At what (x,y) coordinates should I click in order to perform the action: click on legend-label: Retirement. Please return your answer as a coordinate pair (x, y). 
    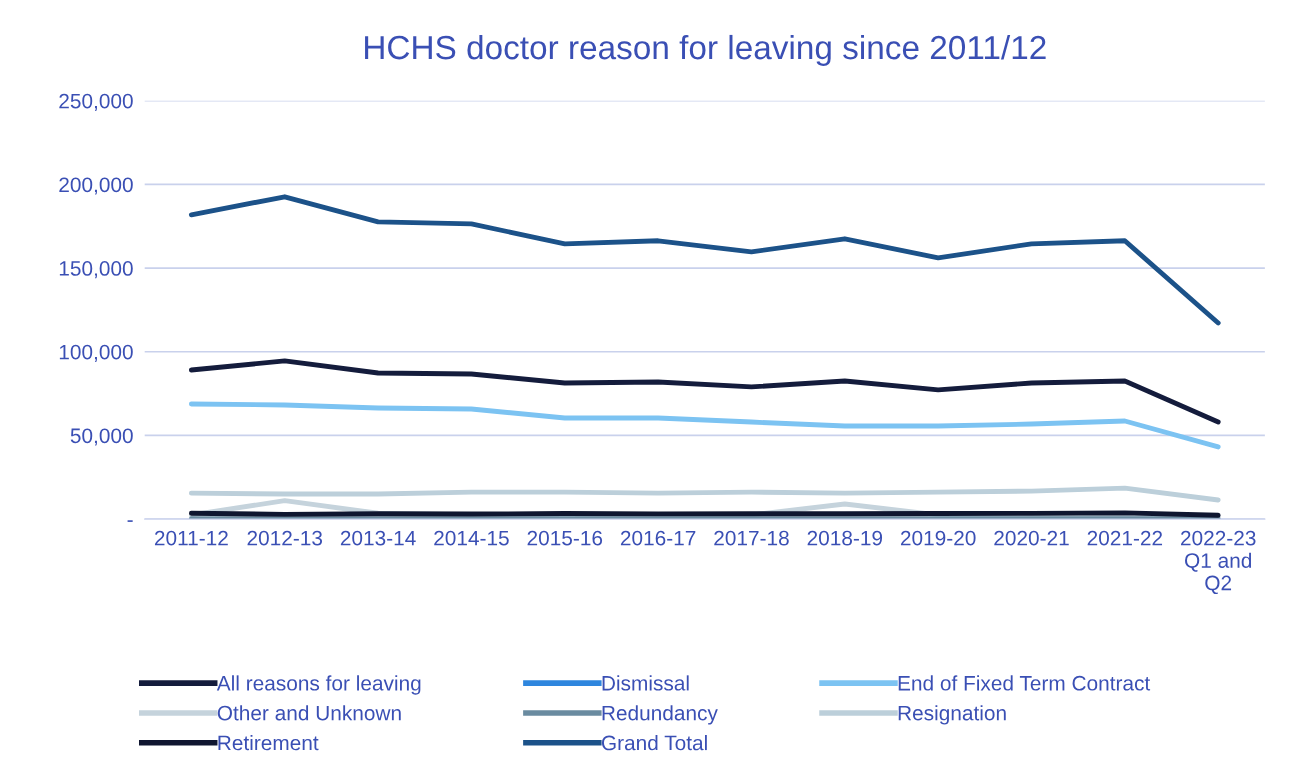
    Looking at the image, I should click on (268, 743).